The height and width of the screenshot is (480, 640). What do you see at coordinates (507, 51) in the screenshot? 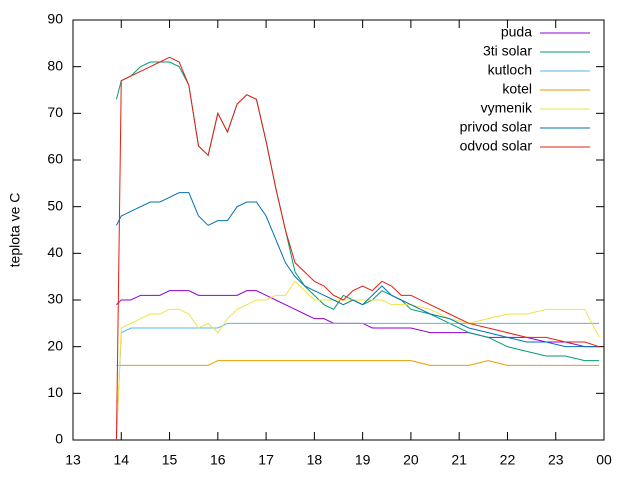
I see `legend-label: 3ti solar` at bounding box center [507, 51].